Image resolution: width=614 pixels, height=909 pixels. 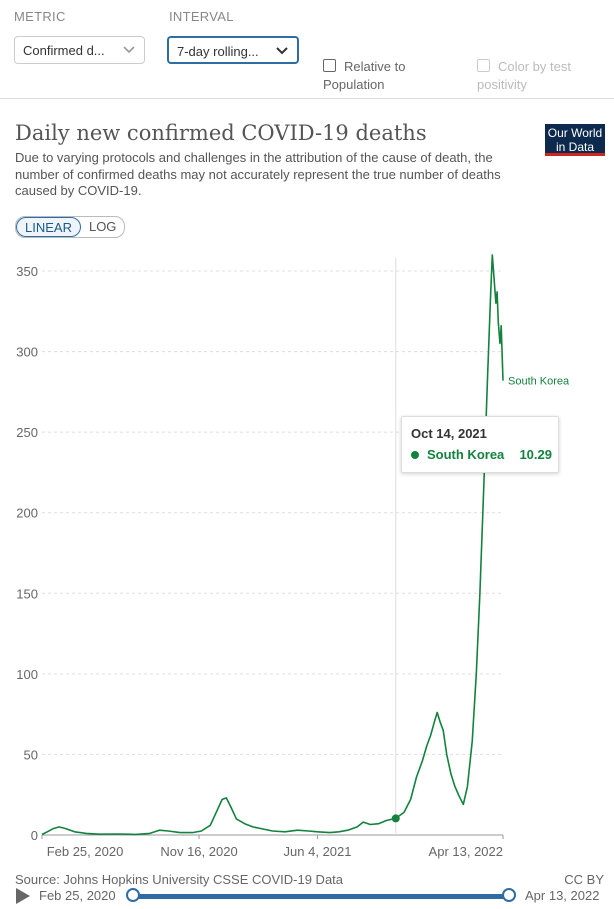 What do you see at coordinates (509, 895) in the screenshot?
I see `timeline-end-handle` at bounding box center [509, 895].